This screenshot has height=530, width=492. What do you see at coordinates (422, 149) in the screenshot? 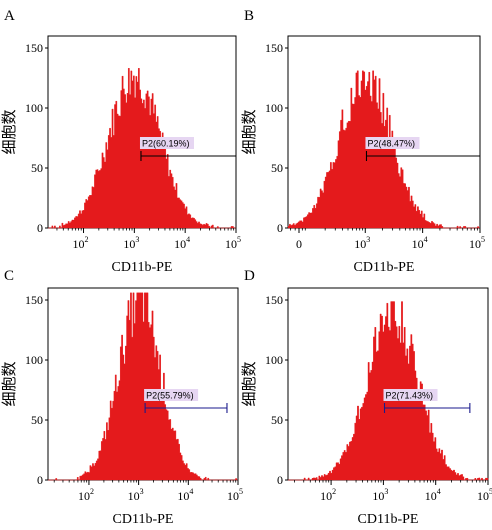
I see `gate-p2: P2(48.47%)` at bounding box center [422, 149].